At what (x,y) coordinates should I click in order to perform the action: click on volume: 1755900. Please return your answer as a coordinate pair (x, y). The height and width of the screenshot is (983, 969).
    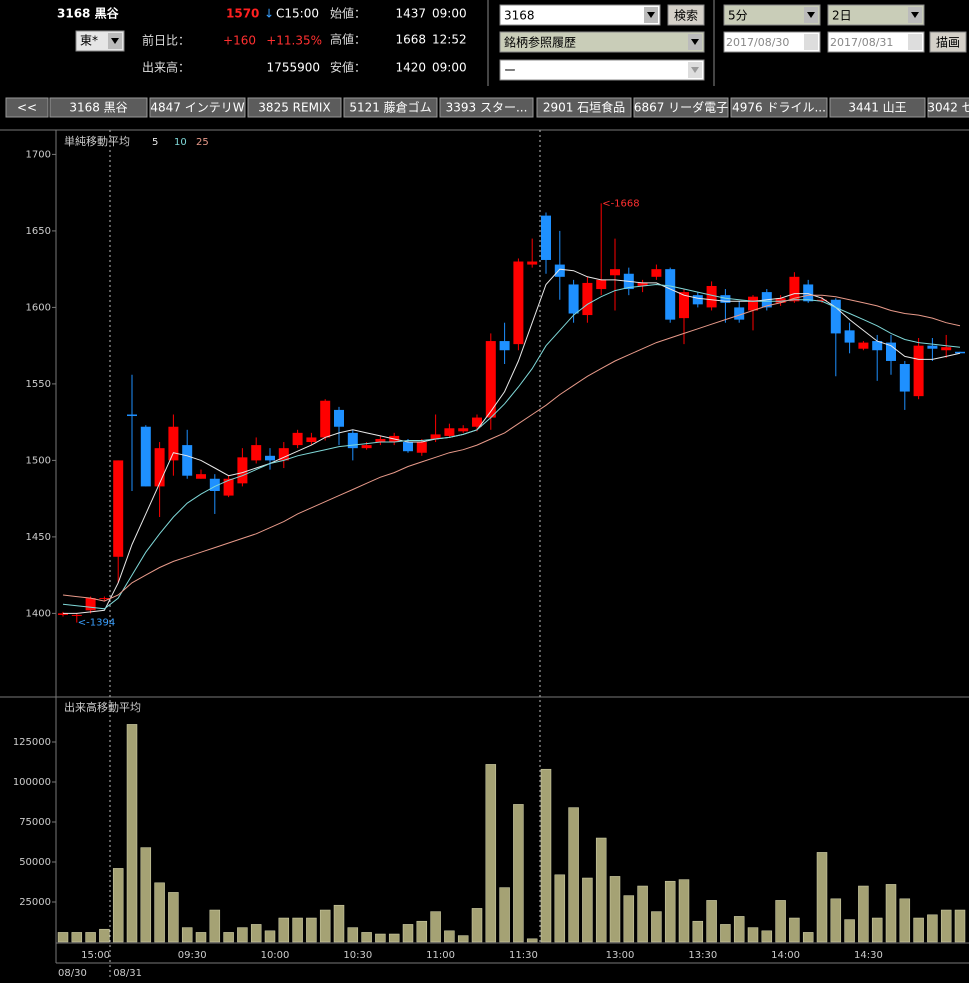
    Looking at the image, I should click on (293, 68).